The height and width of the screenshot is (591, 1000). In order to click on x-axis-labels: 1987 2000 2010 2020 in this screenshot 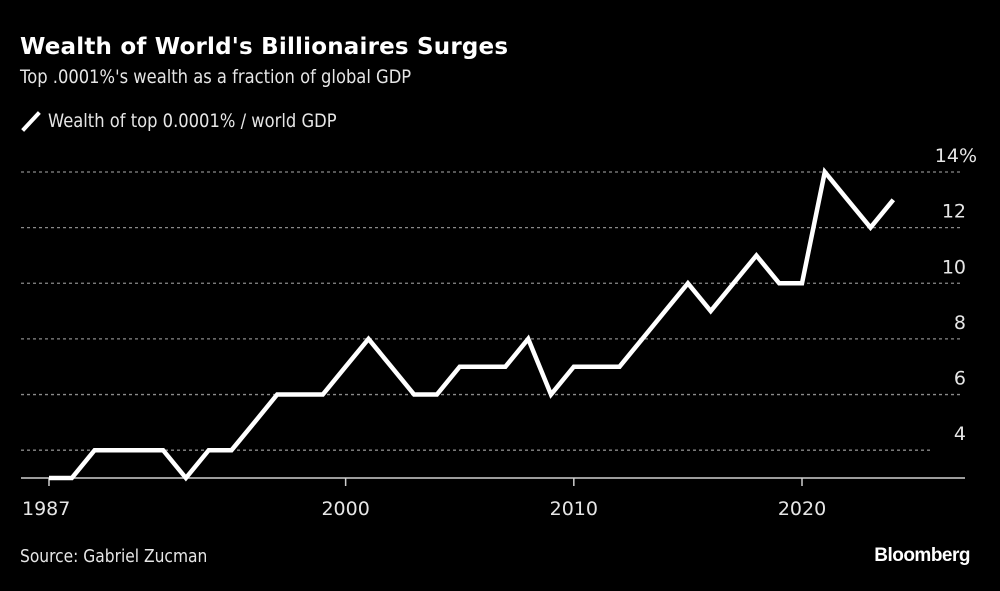, I will do `click(424, 509)`.